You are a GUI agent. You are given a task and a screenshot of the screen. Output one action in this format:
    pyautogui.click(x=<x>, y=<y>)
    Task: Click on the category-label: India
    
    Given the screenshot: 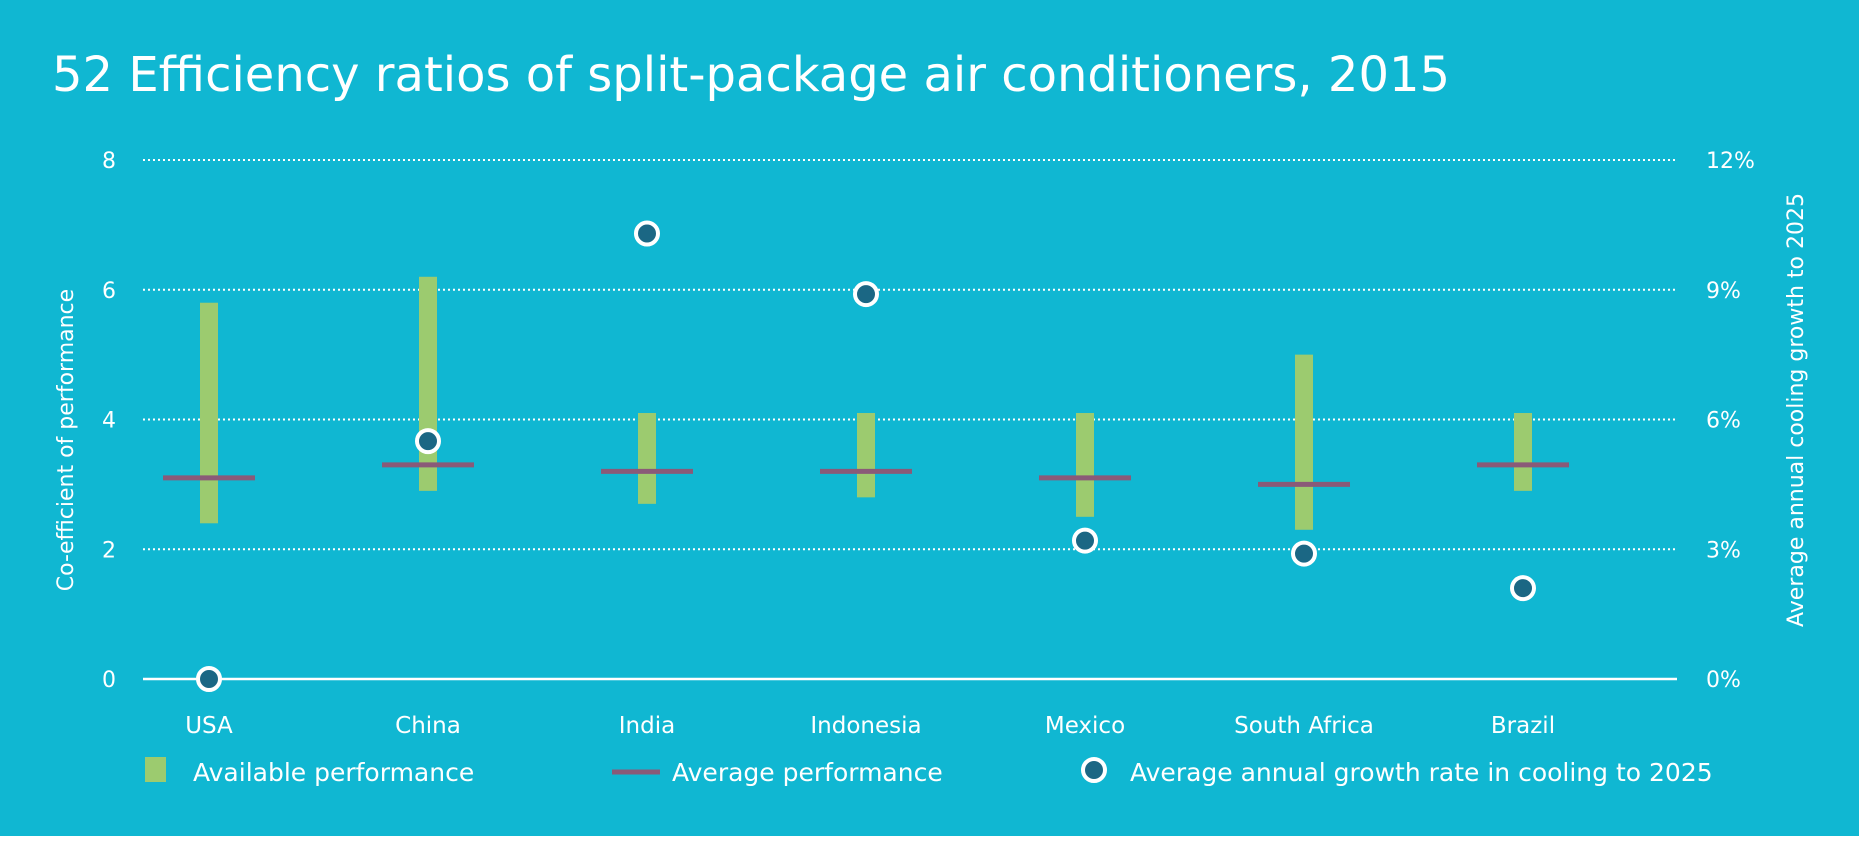 What is the action you would take?
    pyautogui.click(x=647, y=726)
    